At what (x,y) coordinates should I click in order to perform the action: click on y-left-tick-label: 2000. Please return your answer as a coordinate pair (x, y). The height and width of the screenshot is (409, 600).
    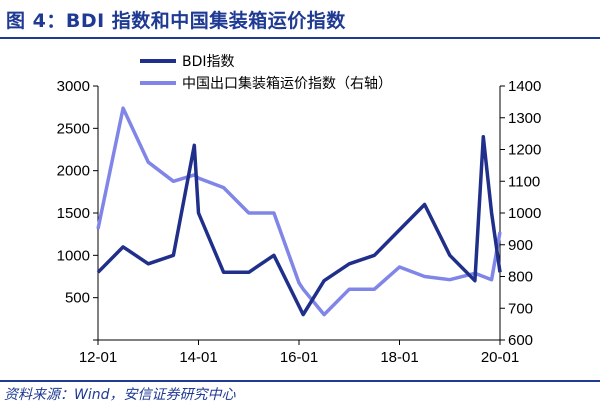
    Looking at the image, I should click on (73, 171).